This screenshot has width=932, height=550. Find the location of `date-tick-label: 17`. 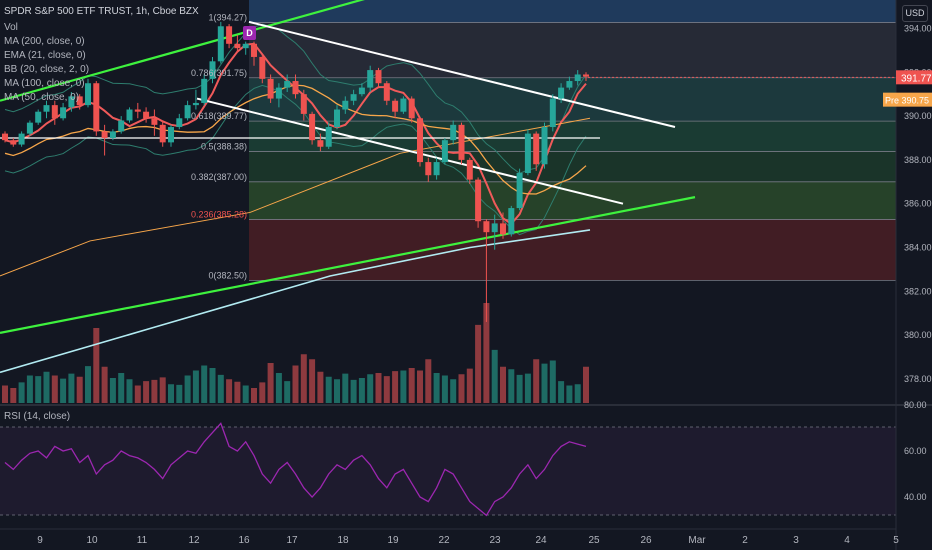

date-tick-label: 17 is located at coordinates (292, 540).